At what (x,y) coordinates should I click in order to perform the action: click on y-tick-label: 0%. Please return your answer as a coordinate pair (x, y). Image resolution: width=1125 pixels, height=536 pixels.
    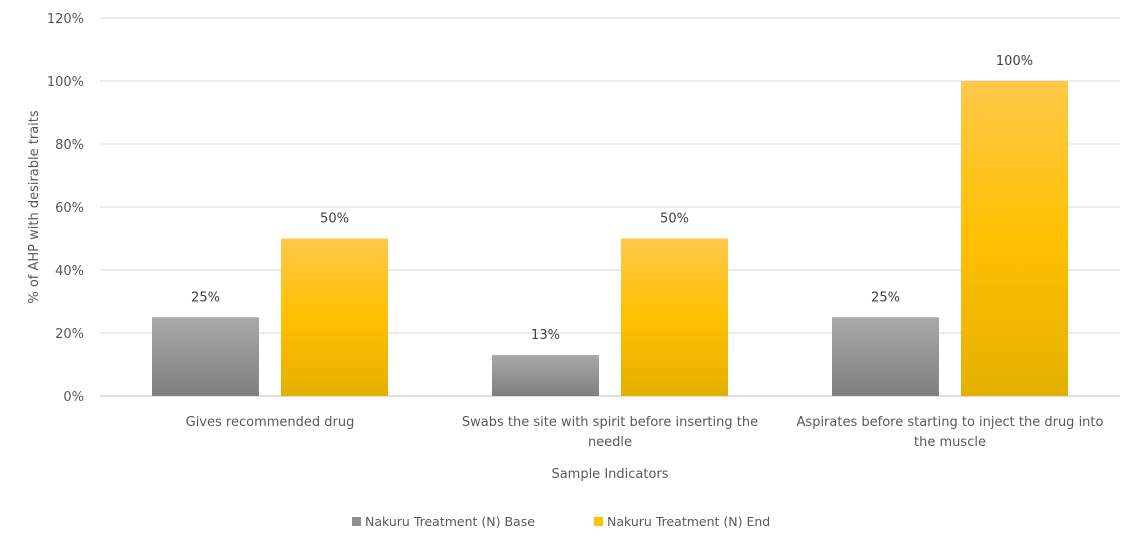
    Looking at the image, I should click on (73, 397).